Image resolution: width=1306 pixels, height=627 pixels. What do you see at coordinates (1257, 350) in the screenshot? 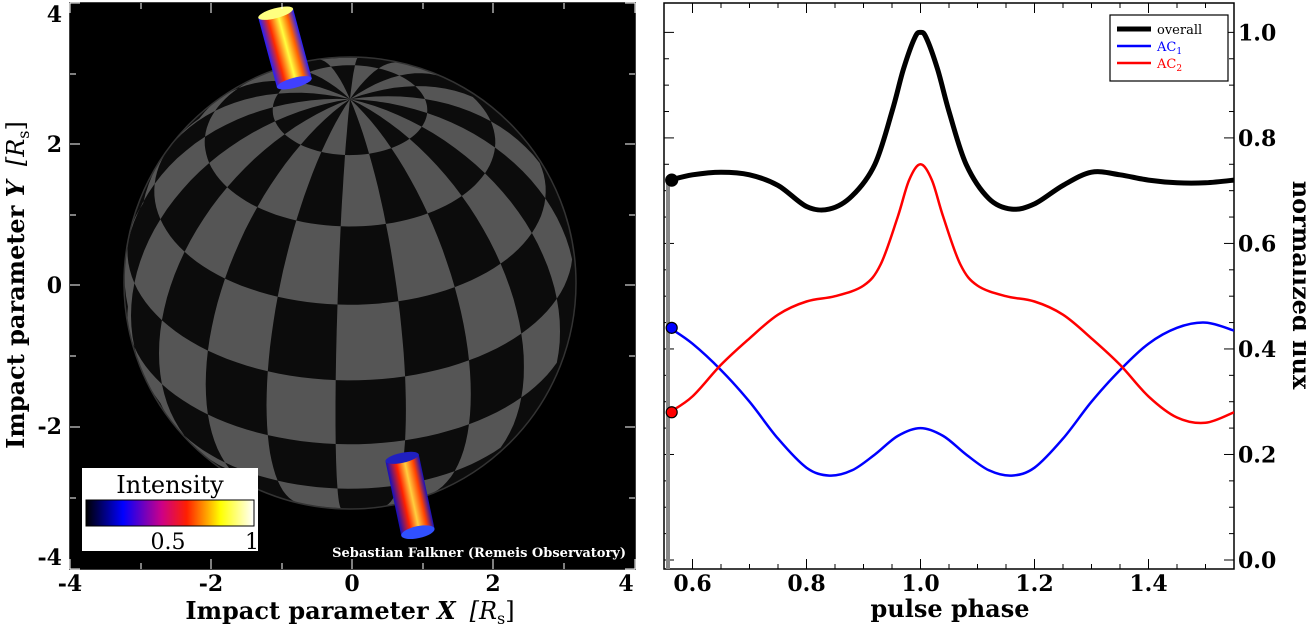
I see `y-tick-label: 0.4` at bounding box center [1257, 350].